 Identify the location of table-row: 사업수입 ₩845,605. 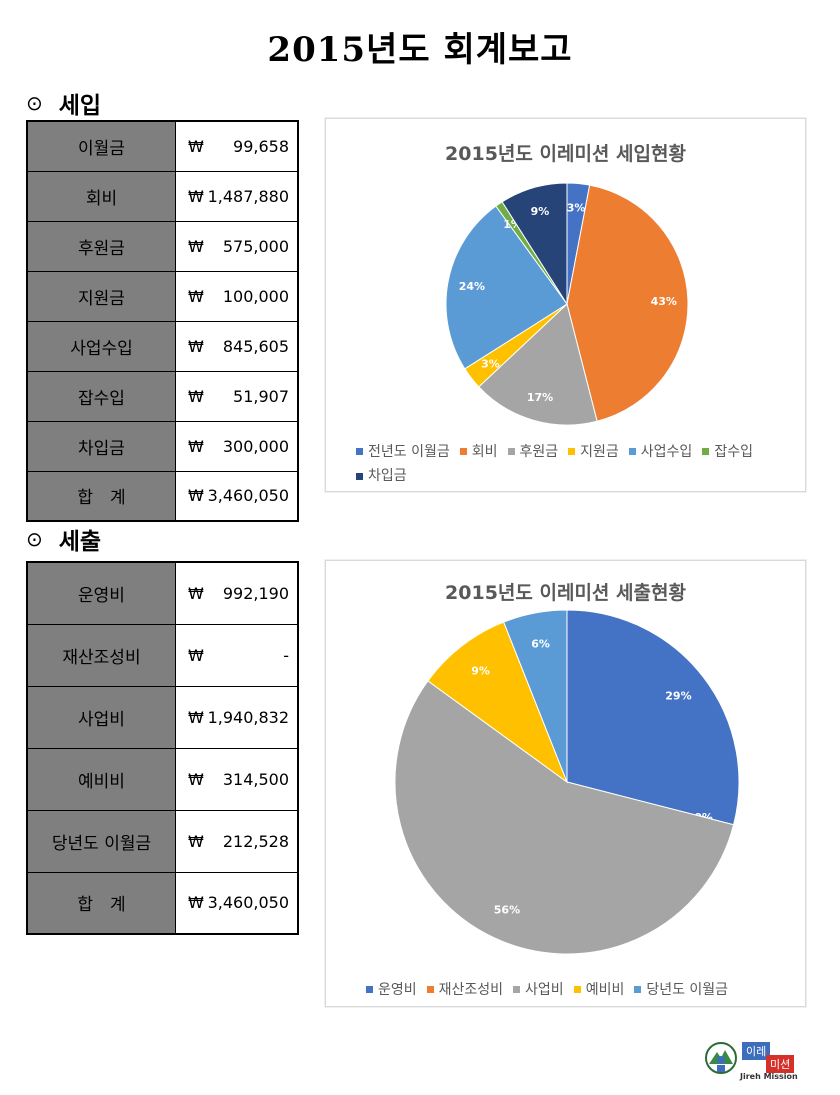
(162, 346).